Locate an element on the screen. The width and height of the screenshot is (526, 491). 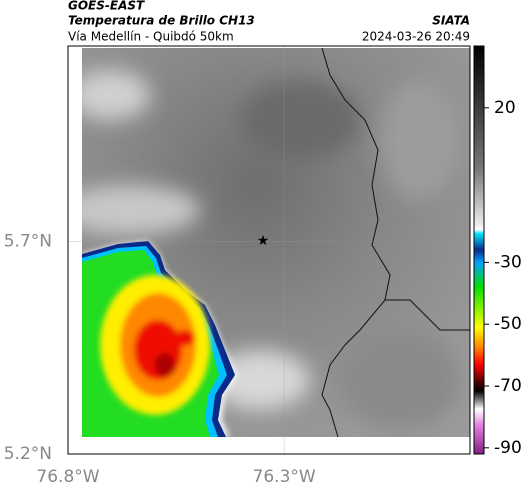
lon-label: 76.8°W is located at coordinates (67, 477).